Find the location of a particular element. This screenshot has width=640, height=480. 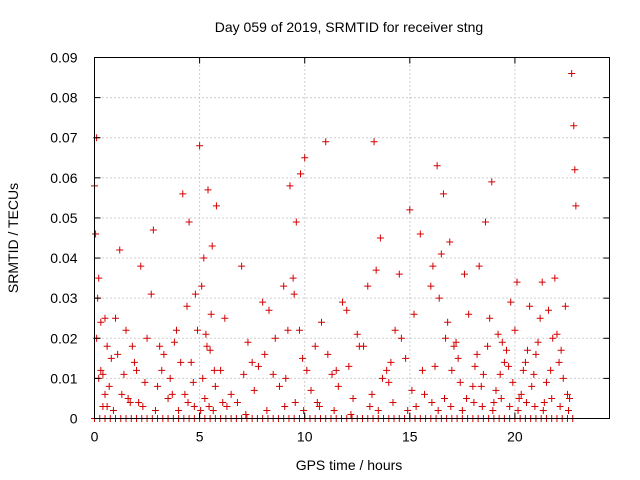

x-axis-label: GPS time / hours is located at coordinates (349, 465).